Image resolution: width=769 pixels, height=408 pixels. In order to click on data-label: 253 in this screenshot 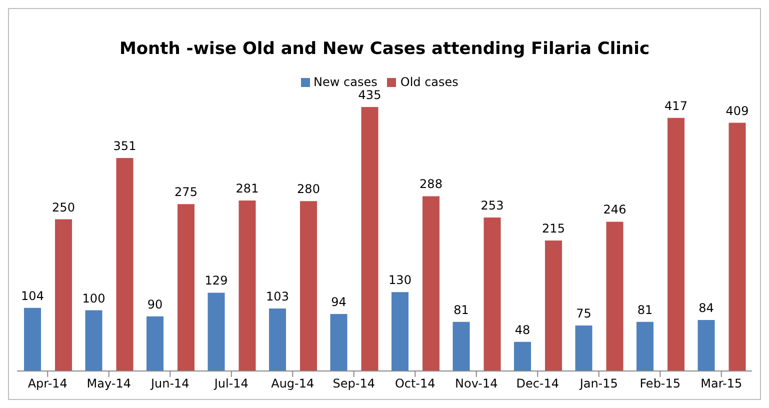, I will do `click(492, 205)`.